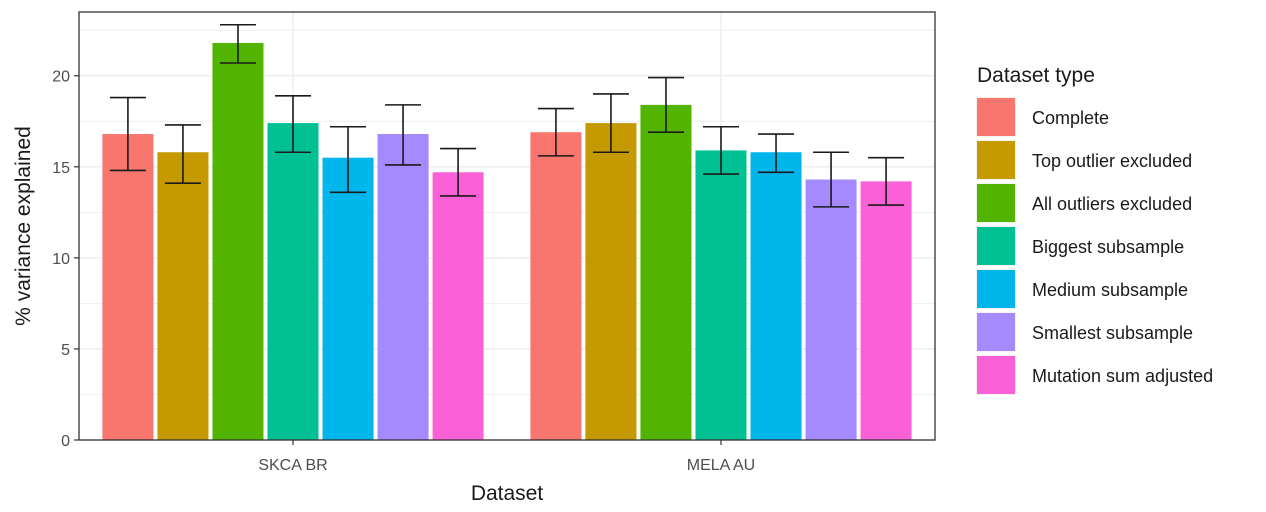  What do you see at coordinates (1110, 290) in the screenshot?
I see `legend-label: Medium subsample` at bounding box center [1110, 290].